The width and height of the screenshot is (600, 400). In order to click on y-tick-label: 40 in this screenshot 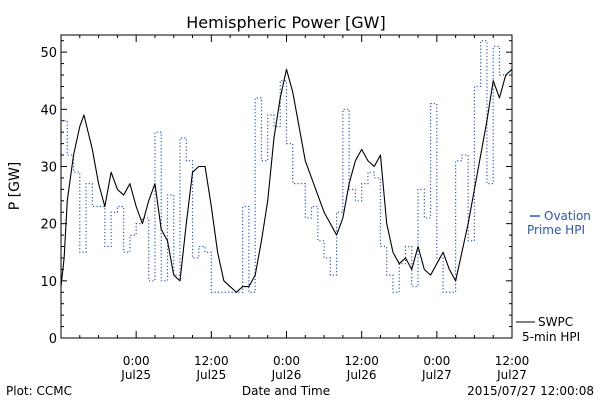, I will do `click(48, 110)`.